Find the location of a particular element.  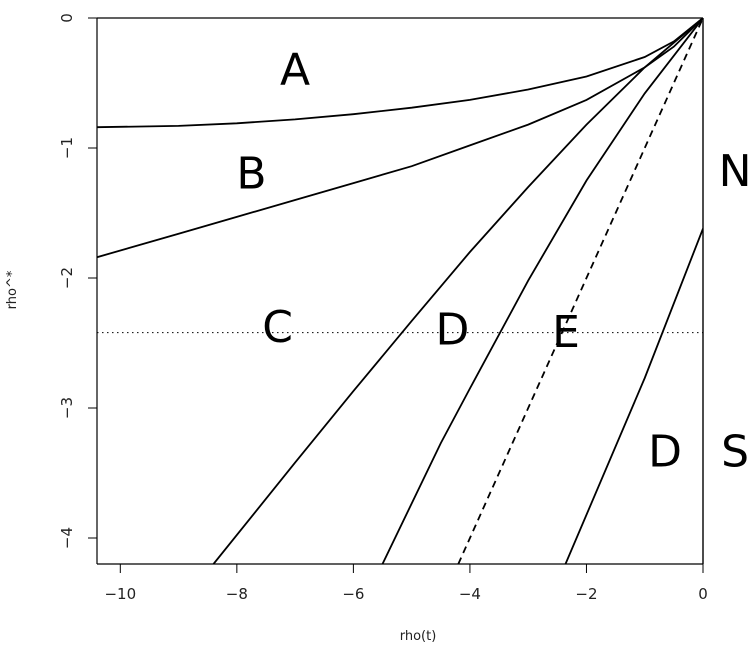

x-tick-label: −4 is located at coordinates (470, 594).